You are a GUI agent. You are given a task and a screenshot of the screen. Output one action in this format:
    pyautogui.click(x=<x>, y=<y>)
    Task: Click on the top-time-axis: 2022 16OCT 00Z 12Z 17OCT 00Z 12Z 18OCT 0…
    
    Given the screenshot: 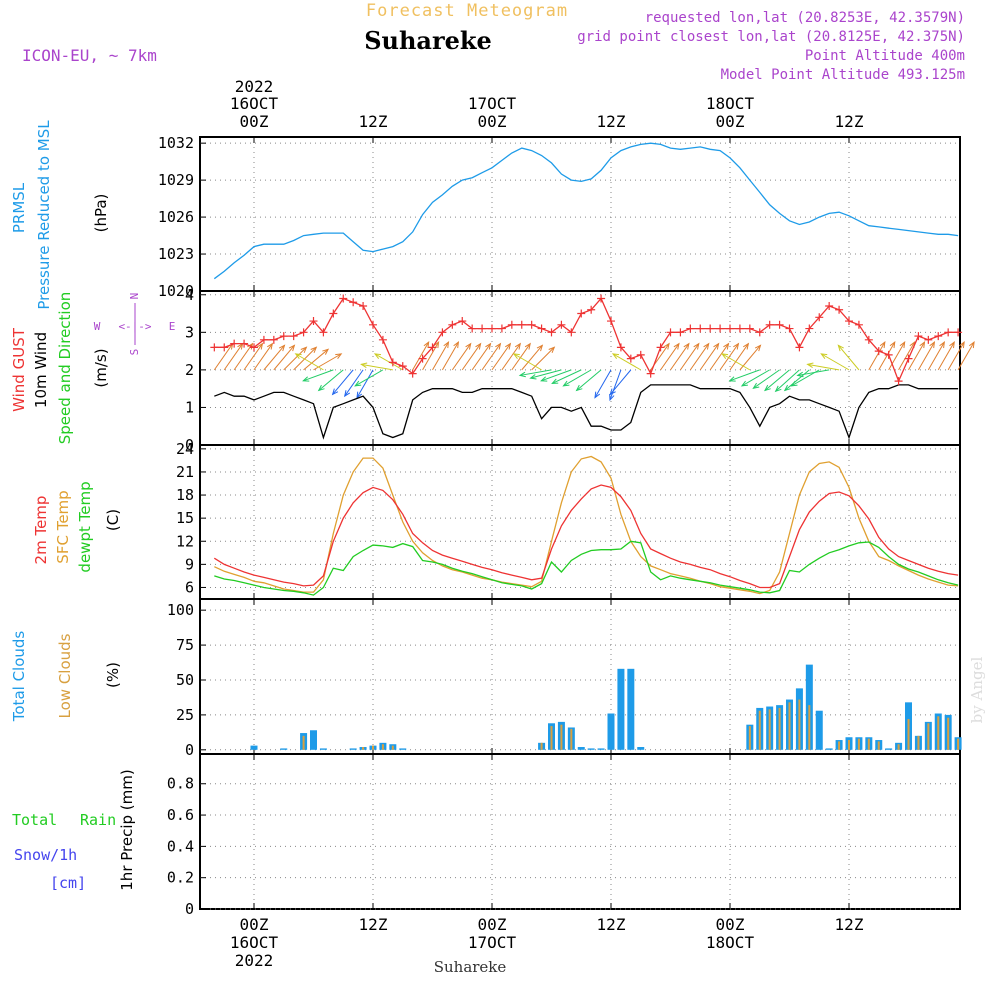 What is the action you would take?
    pyautogui.click(x=547, y=104)
    